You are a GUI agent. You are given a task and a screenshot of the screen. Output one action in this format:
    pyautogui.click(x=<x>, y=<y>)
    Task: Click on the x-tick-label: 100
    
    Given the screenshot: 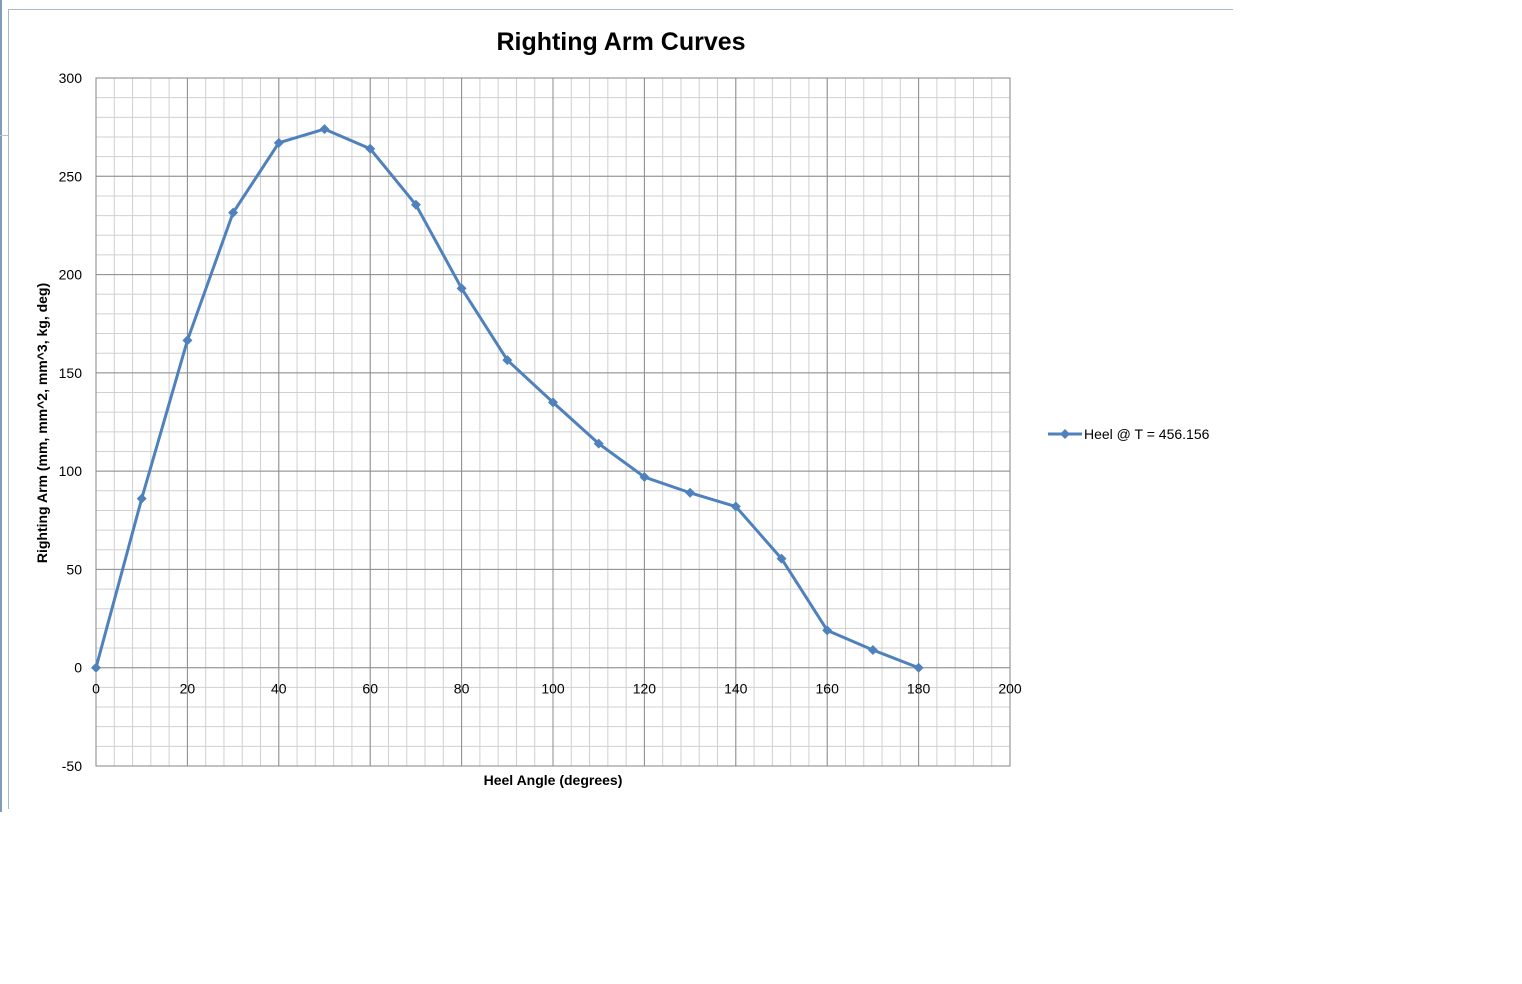 What is the action you would take?
    pyautogui.click(x=553, y=689)
    